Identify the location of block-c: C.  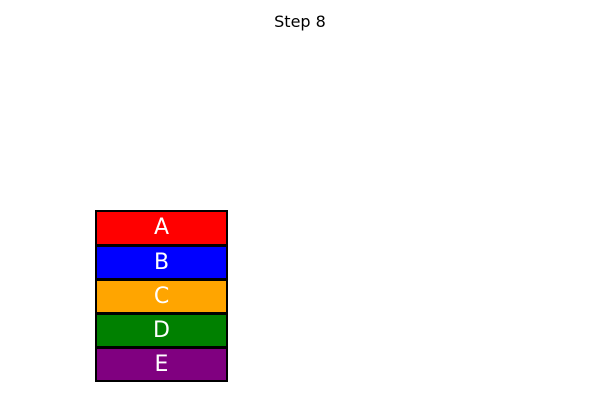
(161, 296).